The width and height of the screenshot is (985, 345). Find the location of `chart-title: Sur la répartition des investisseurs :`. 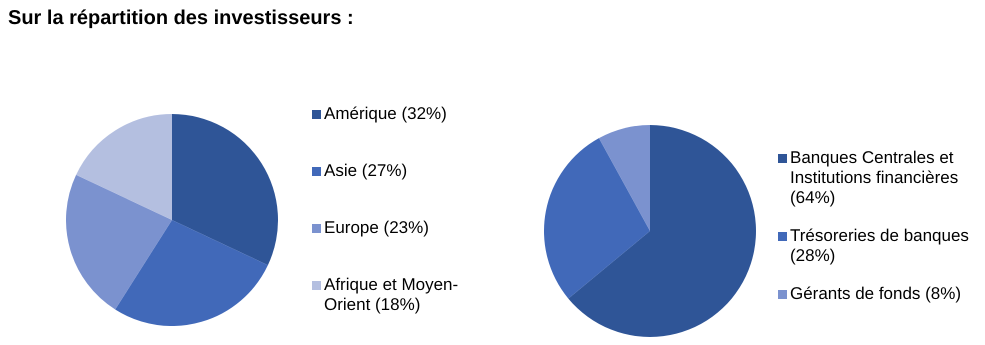

chart-title: Sur la répartition des investisseurs : is located at coordinates (181, 18).